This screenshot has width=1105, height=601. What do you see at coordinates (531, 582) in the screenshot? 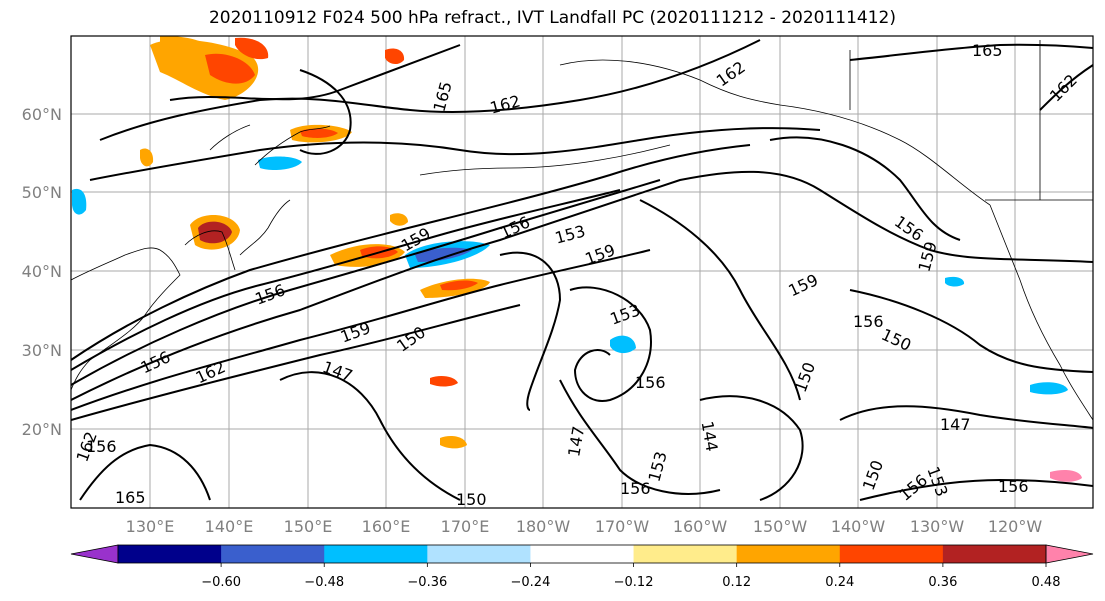
I see `colorbar-tick-label: −0.24` at bounding box center [531, 582].